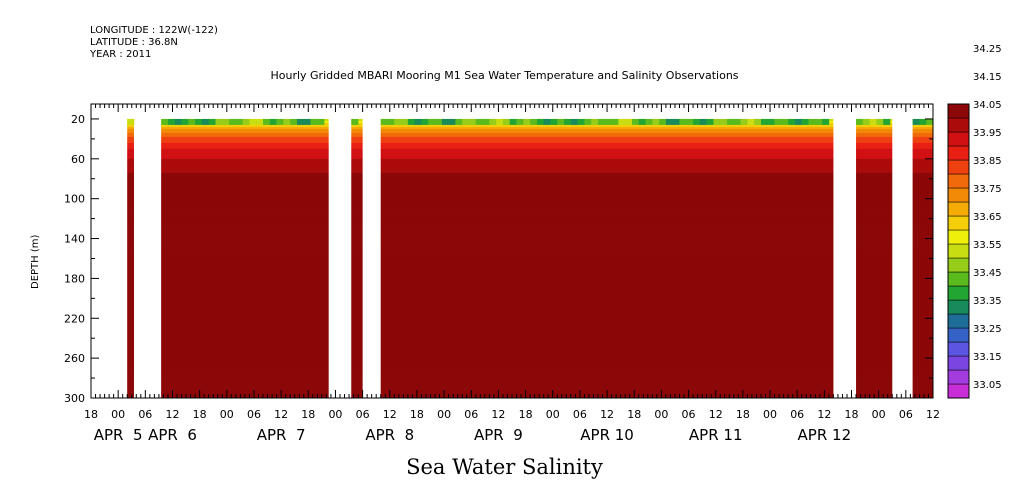 Image resolution: width=1009 pixels, height=504 pixels. What do you see at coordinates (118, 414) in the screenshot?
I see `x-tick-label: 00` at bounding box center [118, 414].